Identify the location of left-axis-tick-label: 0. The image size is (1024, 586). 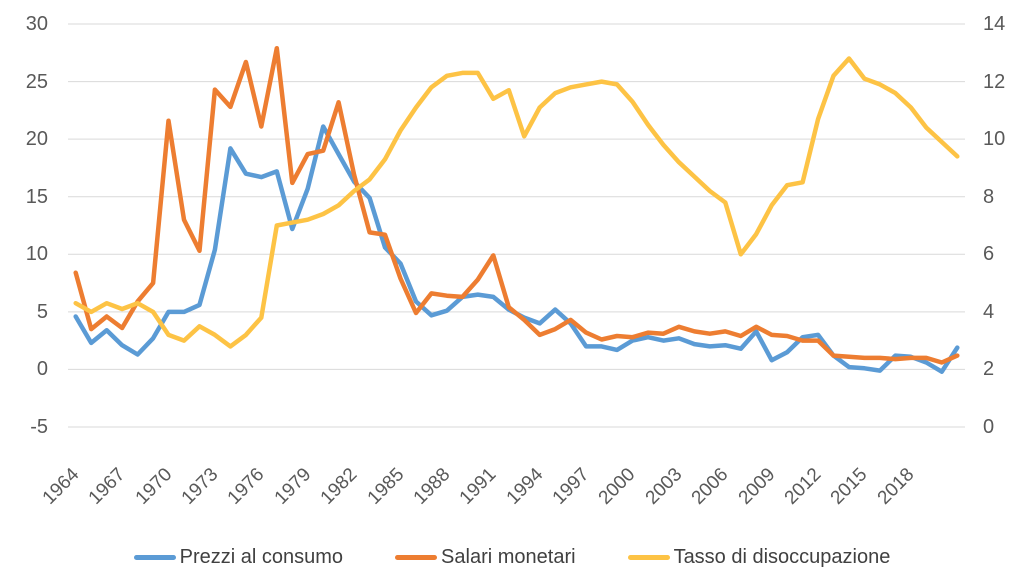
(42, 369).